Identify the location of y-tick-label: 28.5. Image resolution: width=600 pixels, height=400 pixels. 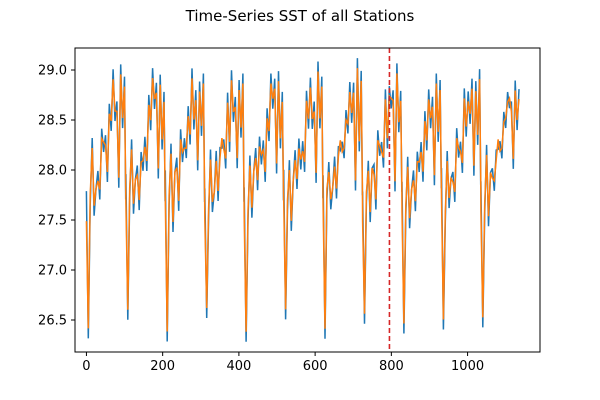
(52, 121).